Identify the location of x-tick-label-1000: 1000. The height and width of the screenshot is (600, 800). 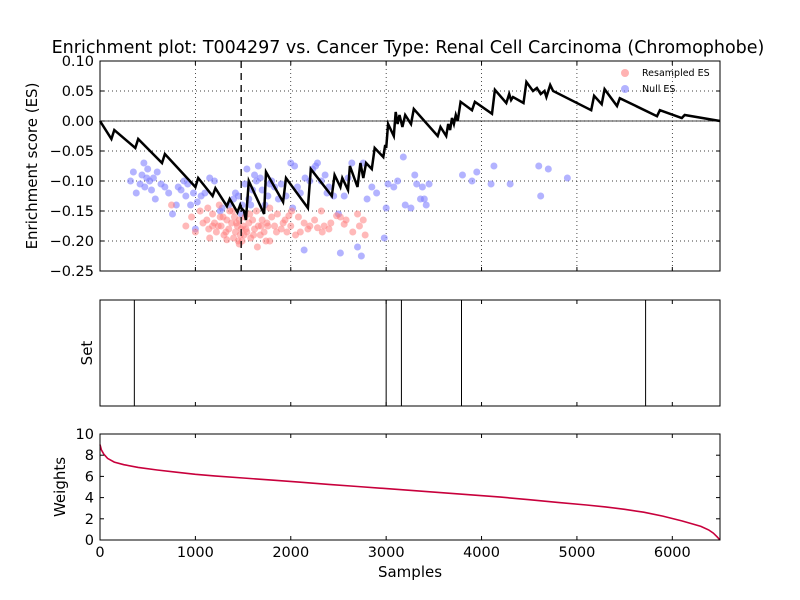
(195, 553).